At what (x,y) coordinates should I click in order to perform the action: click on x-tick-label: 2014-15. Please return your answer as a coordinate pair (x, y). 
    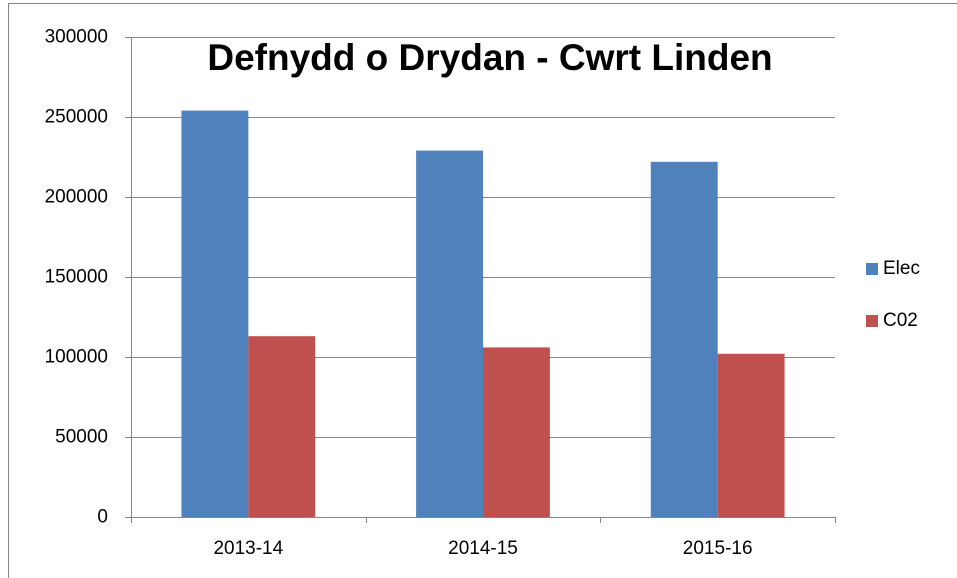
    Looking at the image, I should click on (483, 548).